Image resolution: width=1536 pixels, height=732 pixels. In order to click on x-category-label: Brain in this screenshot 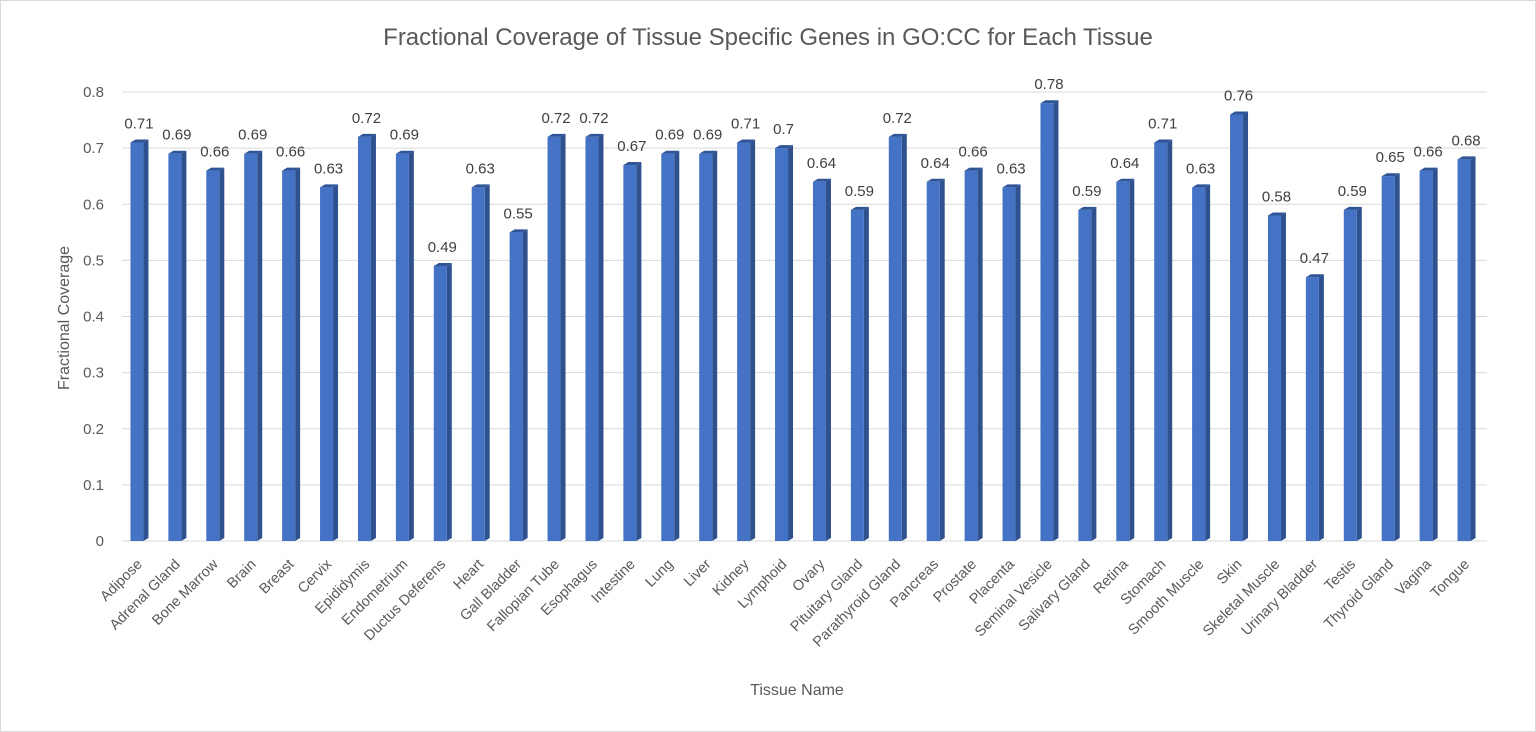, I will do `click(241, 574)`.